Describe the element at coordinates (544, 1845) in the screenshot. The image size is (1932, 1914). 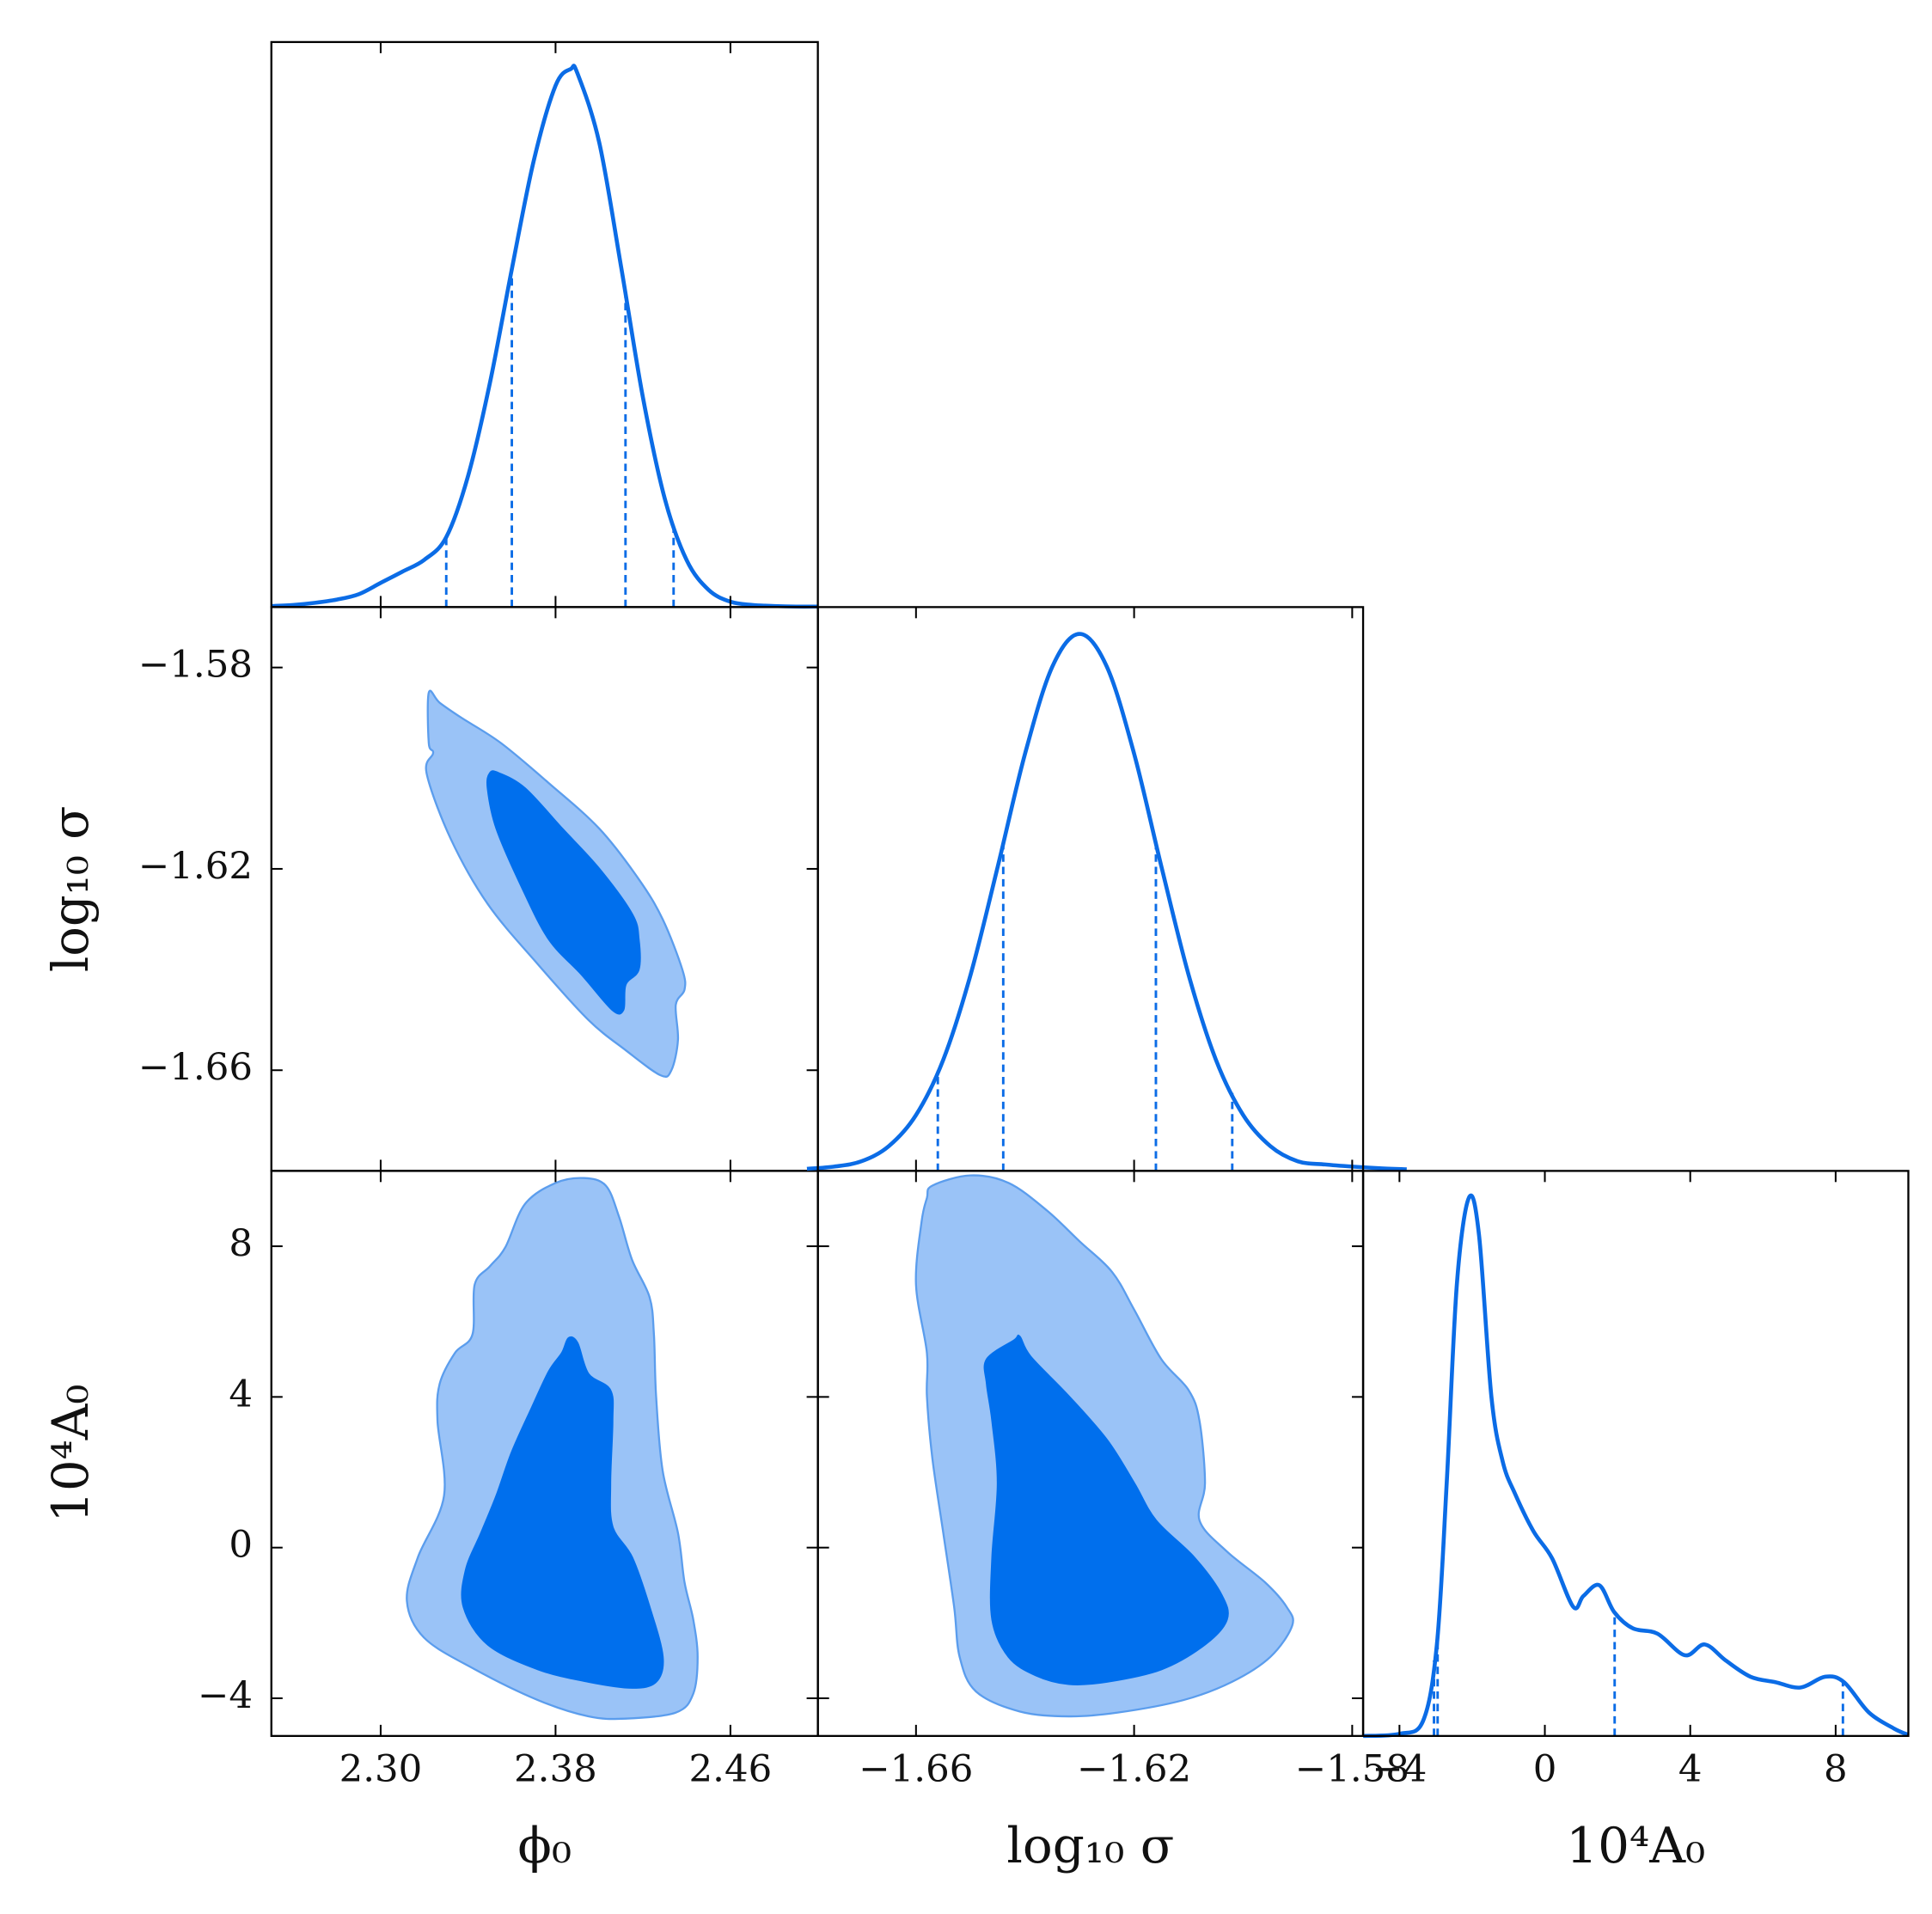
I see `x-axis-label: ϕ₀` at that location.